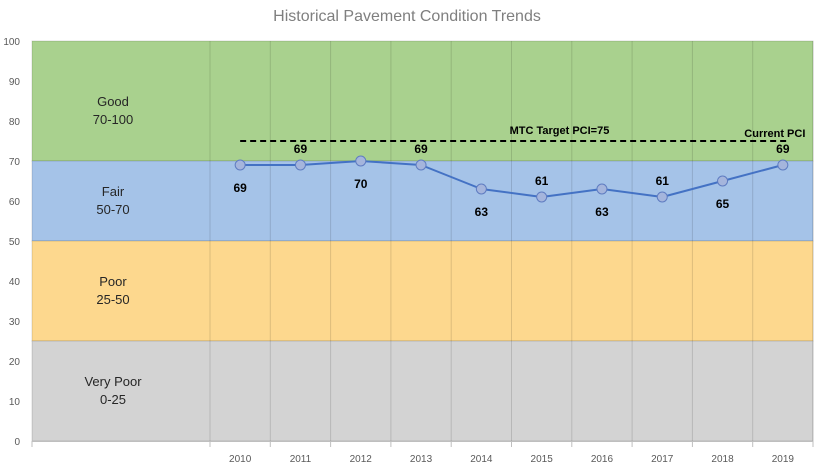 This screenshot has width=815, height=468. I want to click on x-axis: 2010 2011 2012 2013 2014 2015 2016 2017 2018 2019, so click(511, 459).